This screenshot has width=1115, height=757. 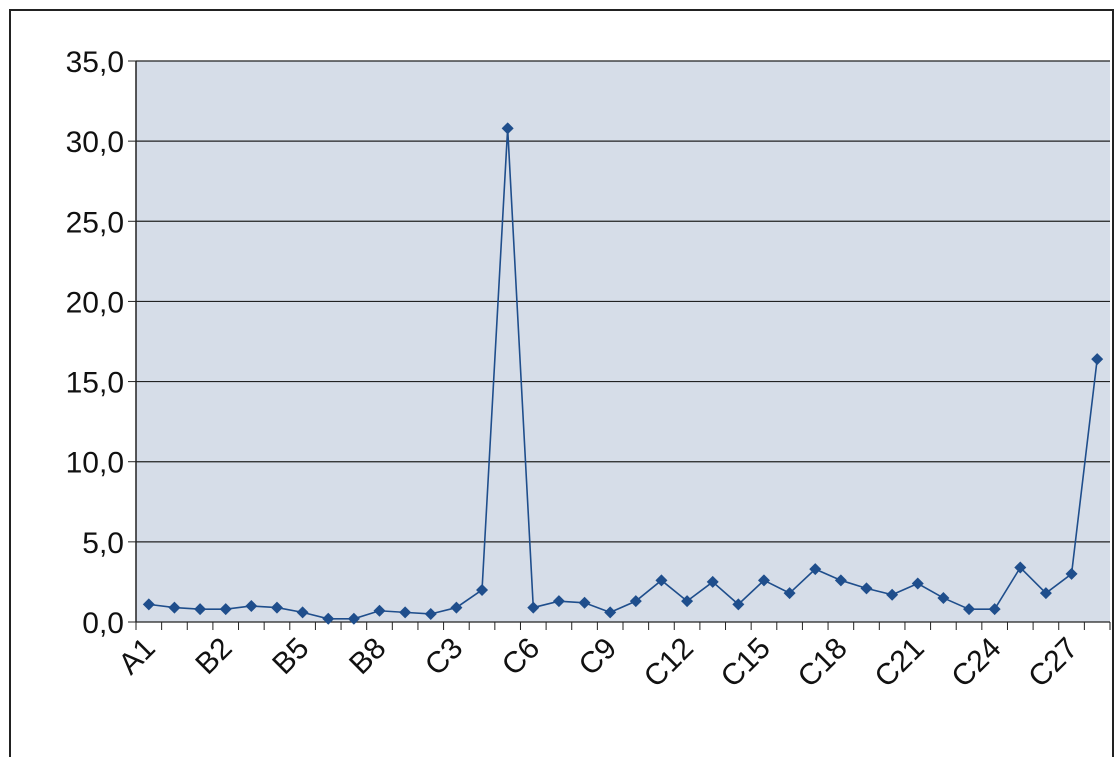 I want to click on x-tick-label: B8, so click(x=367, y=656).